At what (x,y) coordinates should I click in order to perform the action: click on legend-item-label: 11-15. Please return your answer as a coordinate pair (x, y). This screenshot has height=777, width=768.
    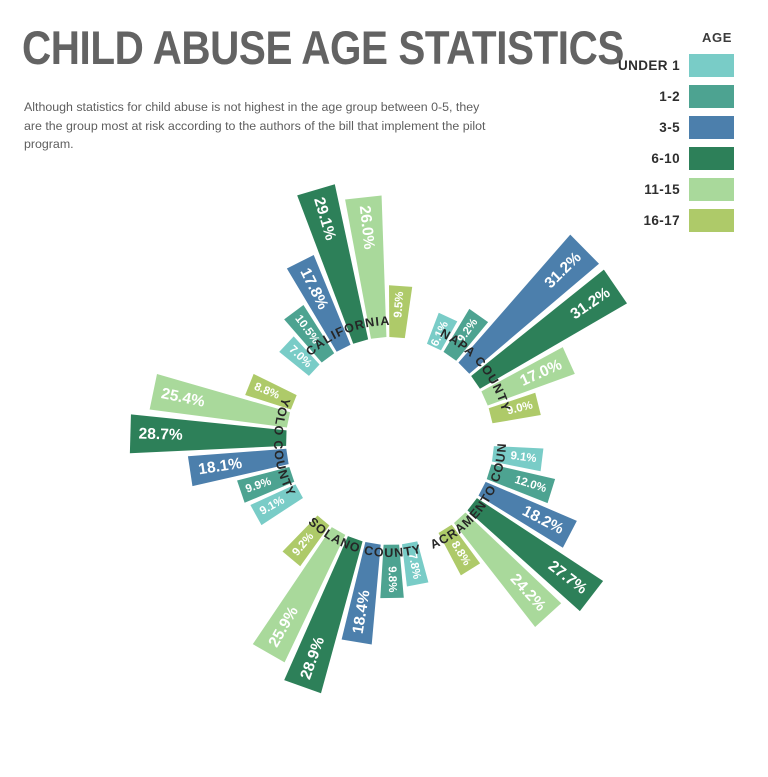
    Looking at the image, I should click on (662, 189).